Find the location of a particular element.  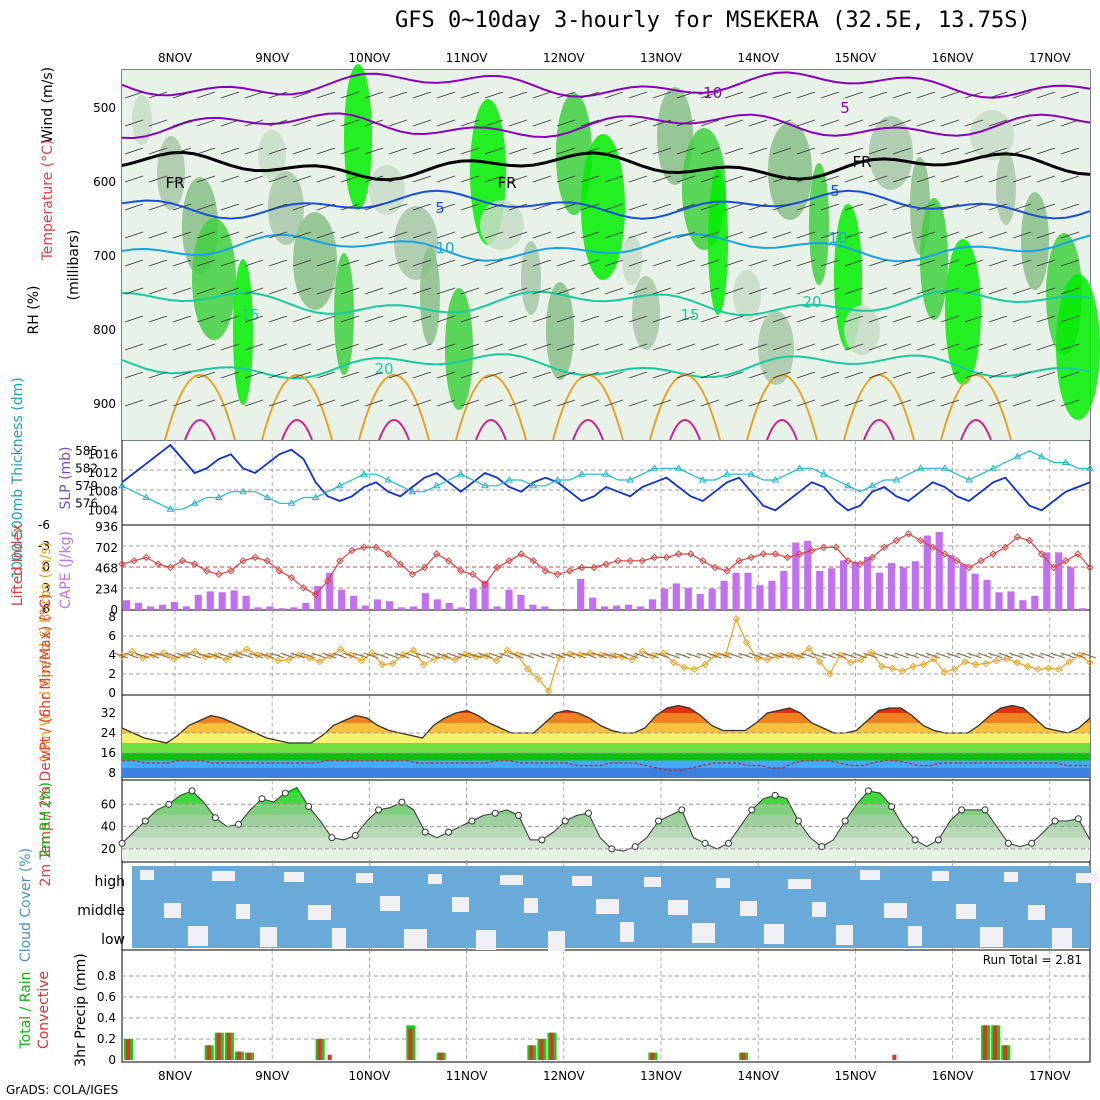

li-tick: 0 is located at coordinates (46, 567).